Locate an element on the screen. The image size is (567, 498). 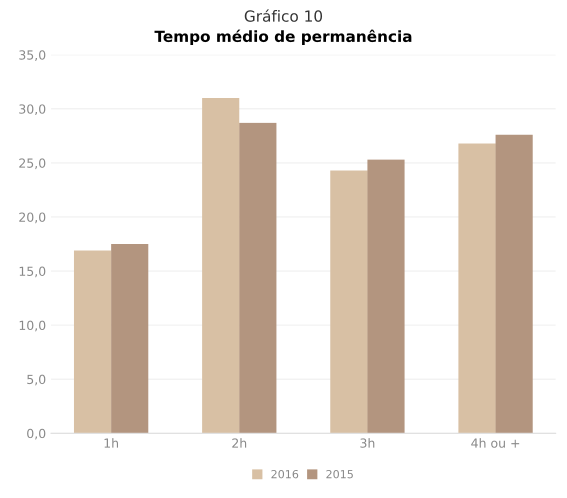
y-tick-label: 25,0 is located at coordinates (32, 164).